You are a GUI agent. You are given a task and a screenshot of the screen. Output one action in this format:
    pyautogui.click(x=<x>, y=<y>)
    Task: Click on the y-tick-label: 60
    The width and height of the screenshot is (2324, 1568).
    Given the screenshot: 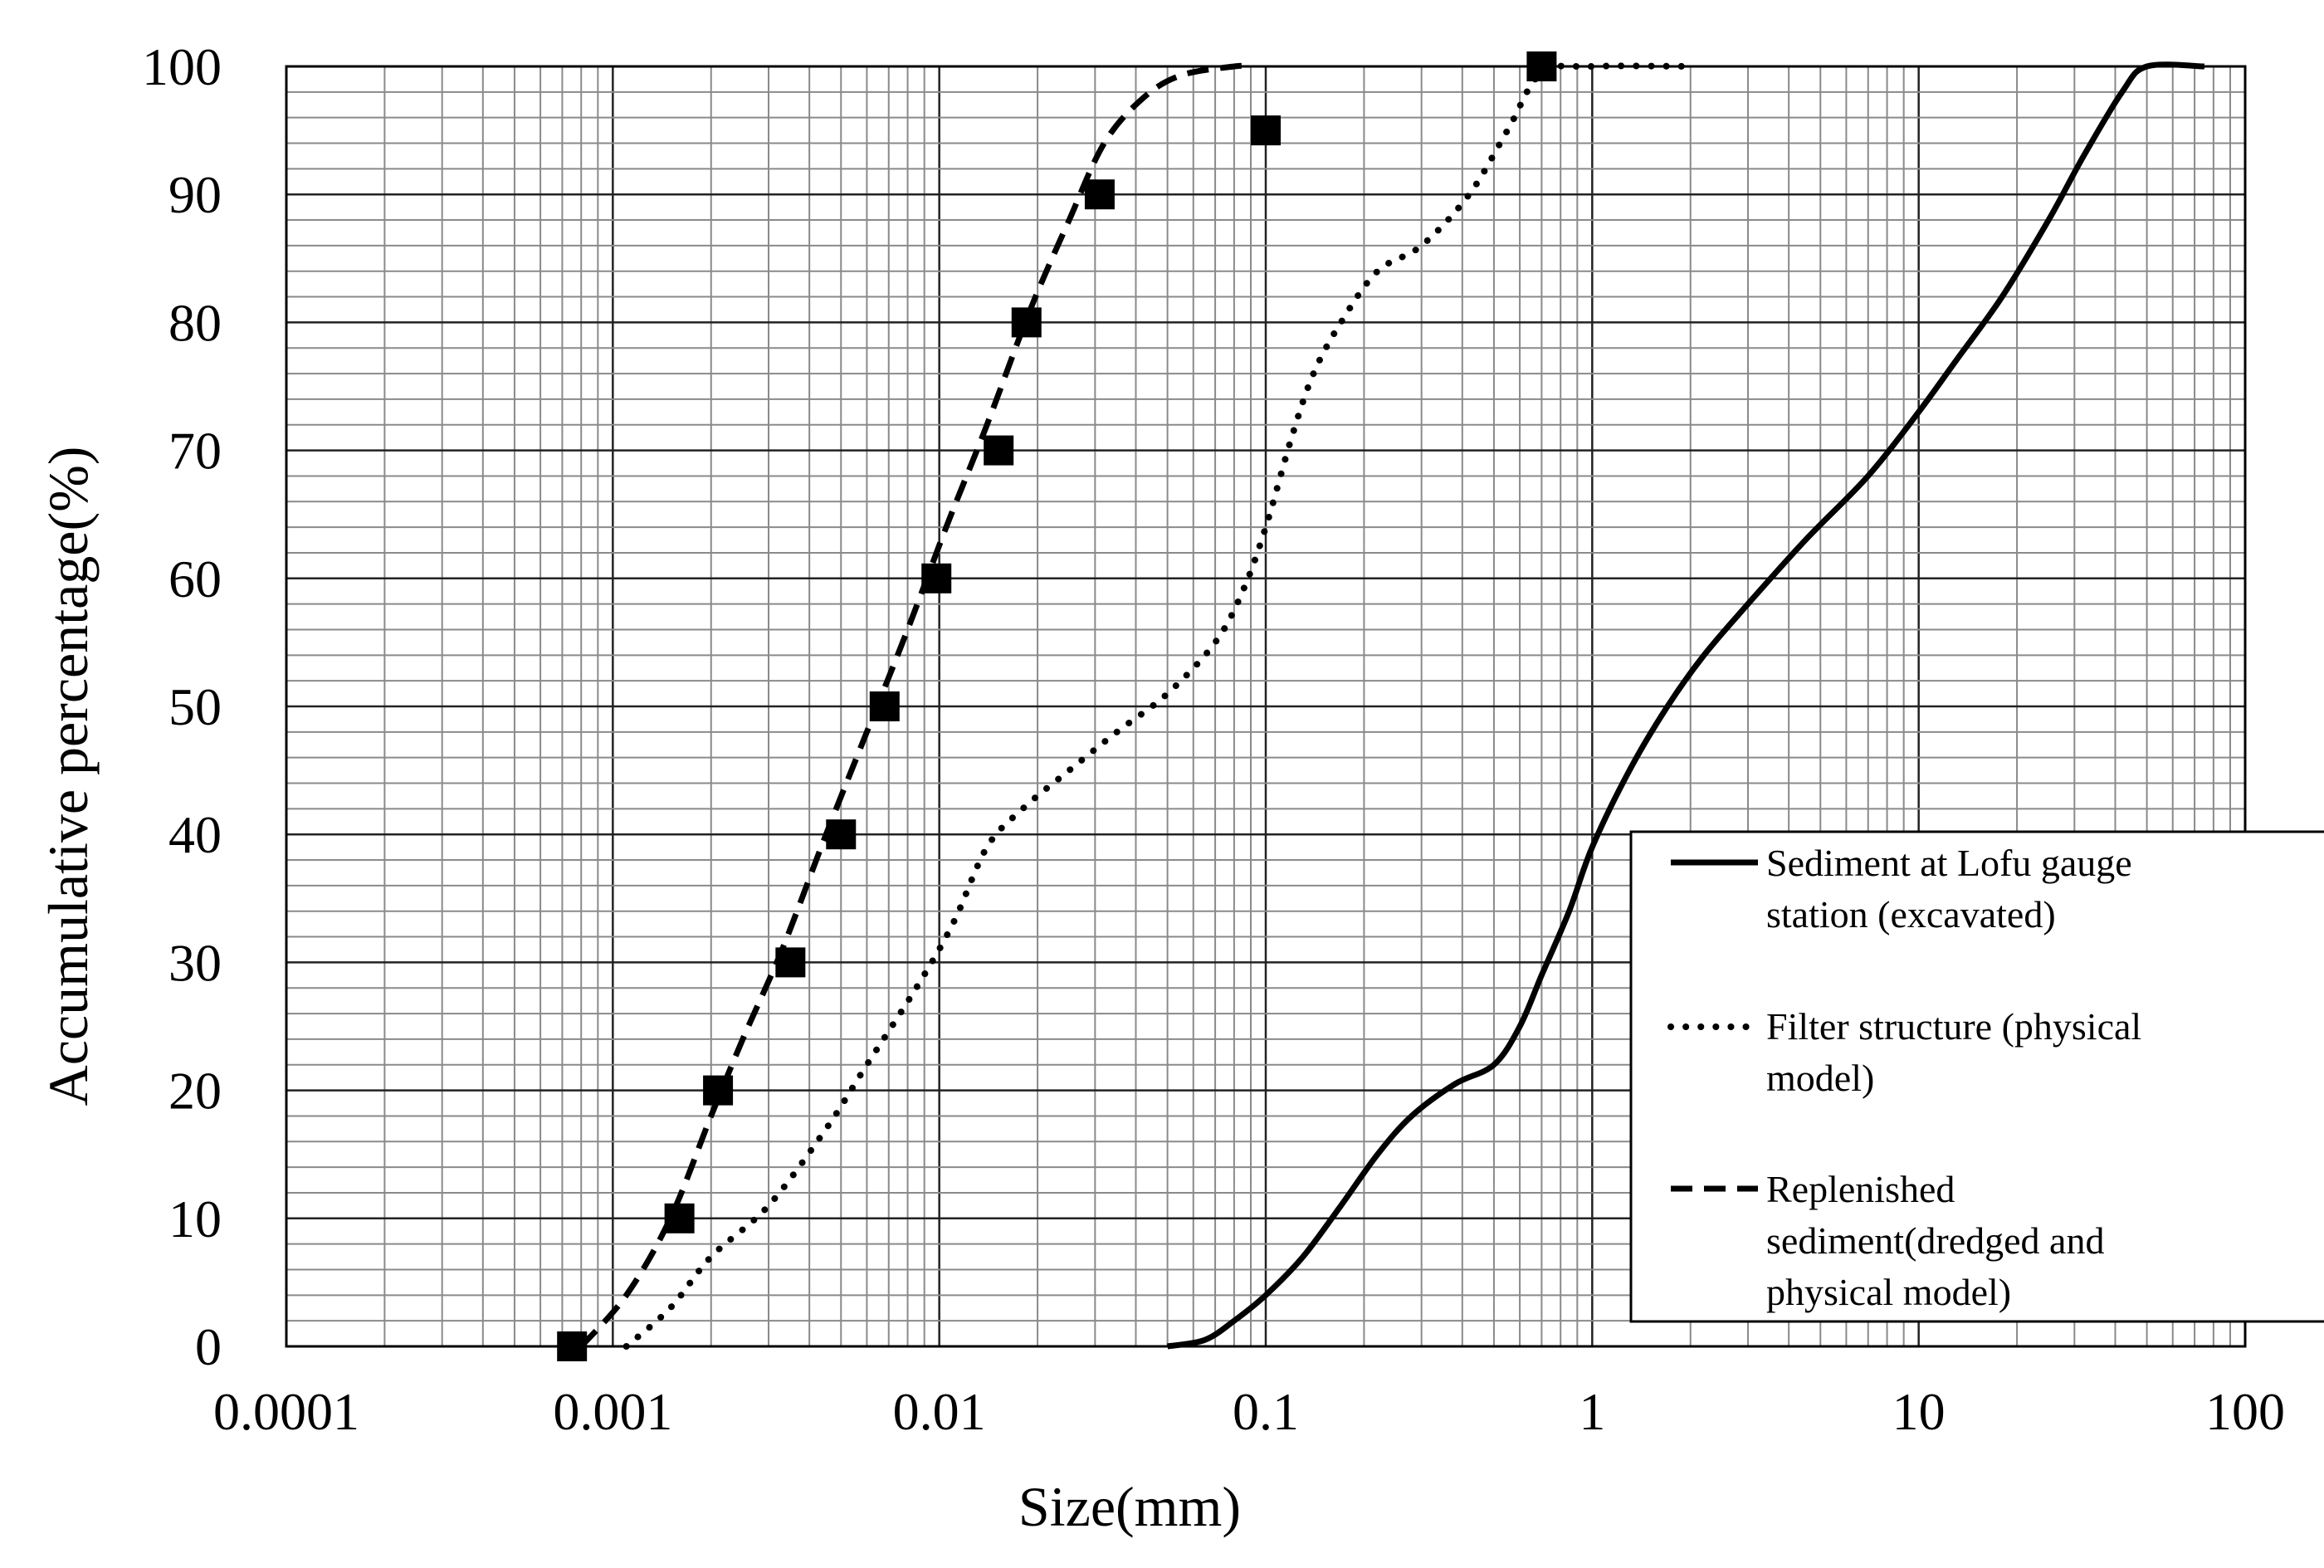 What is the action you would take?
    pyautogui.click(x=195, y=579)
    